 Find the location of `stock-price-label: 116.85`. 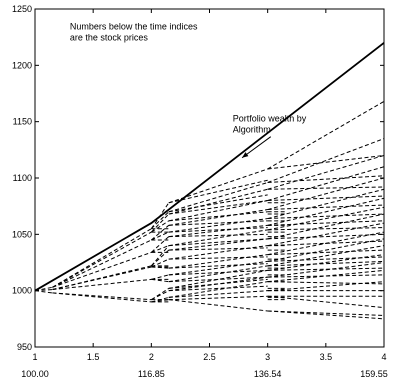

stock-price-label: 116.85 is located at coordinates (151, 374).